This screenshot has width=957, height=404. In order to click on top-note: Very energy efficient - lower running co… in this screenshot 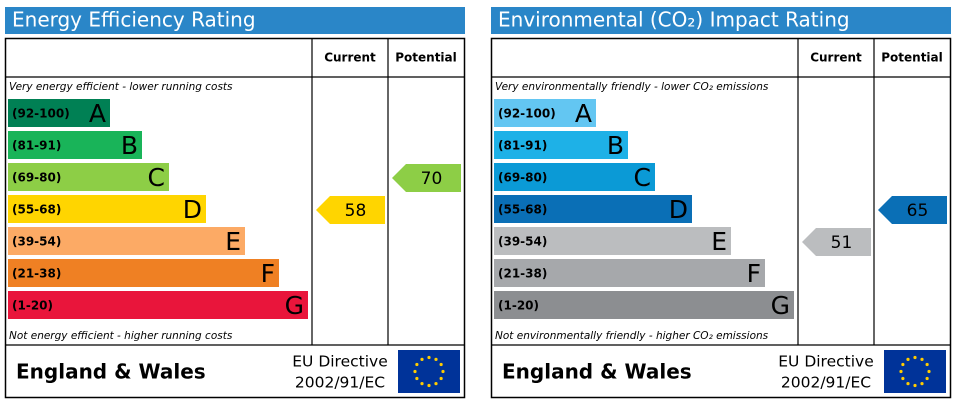, I will do `click(121, 87)`.